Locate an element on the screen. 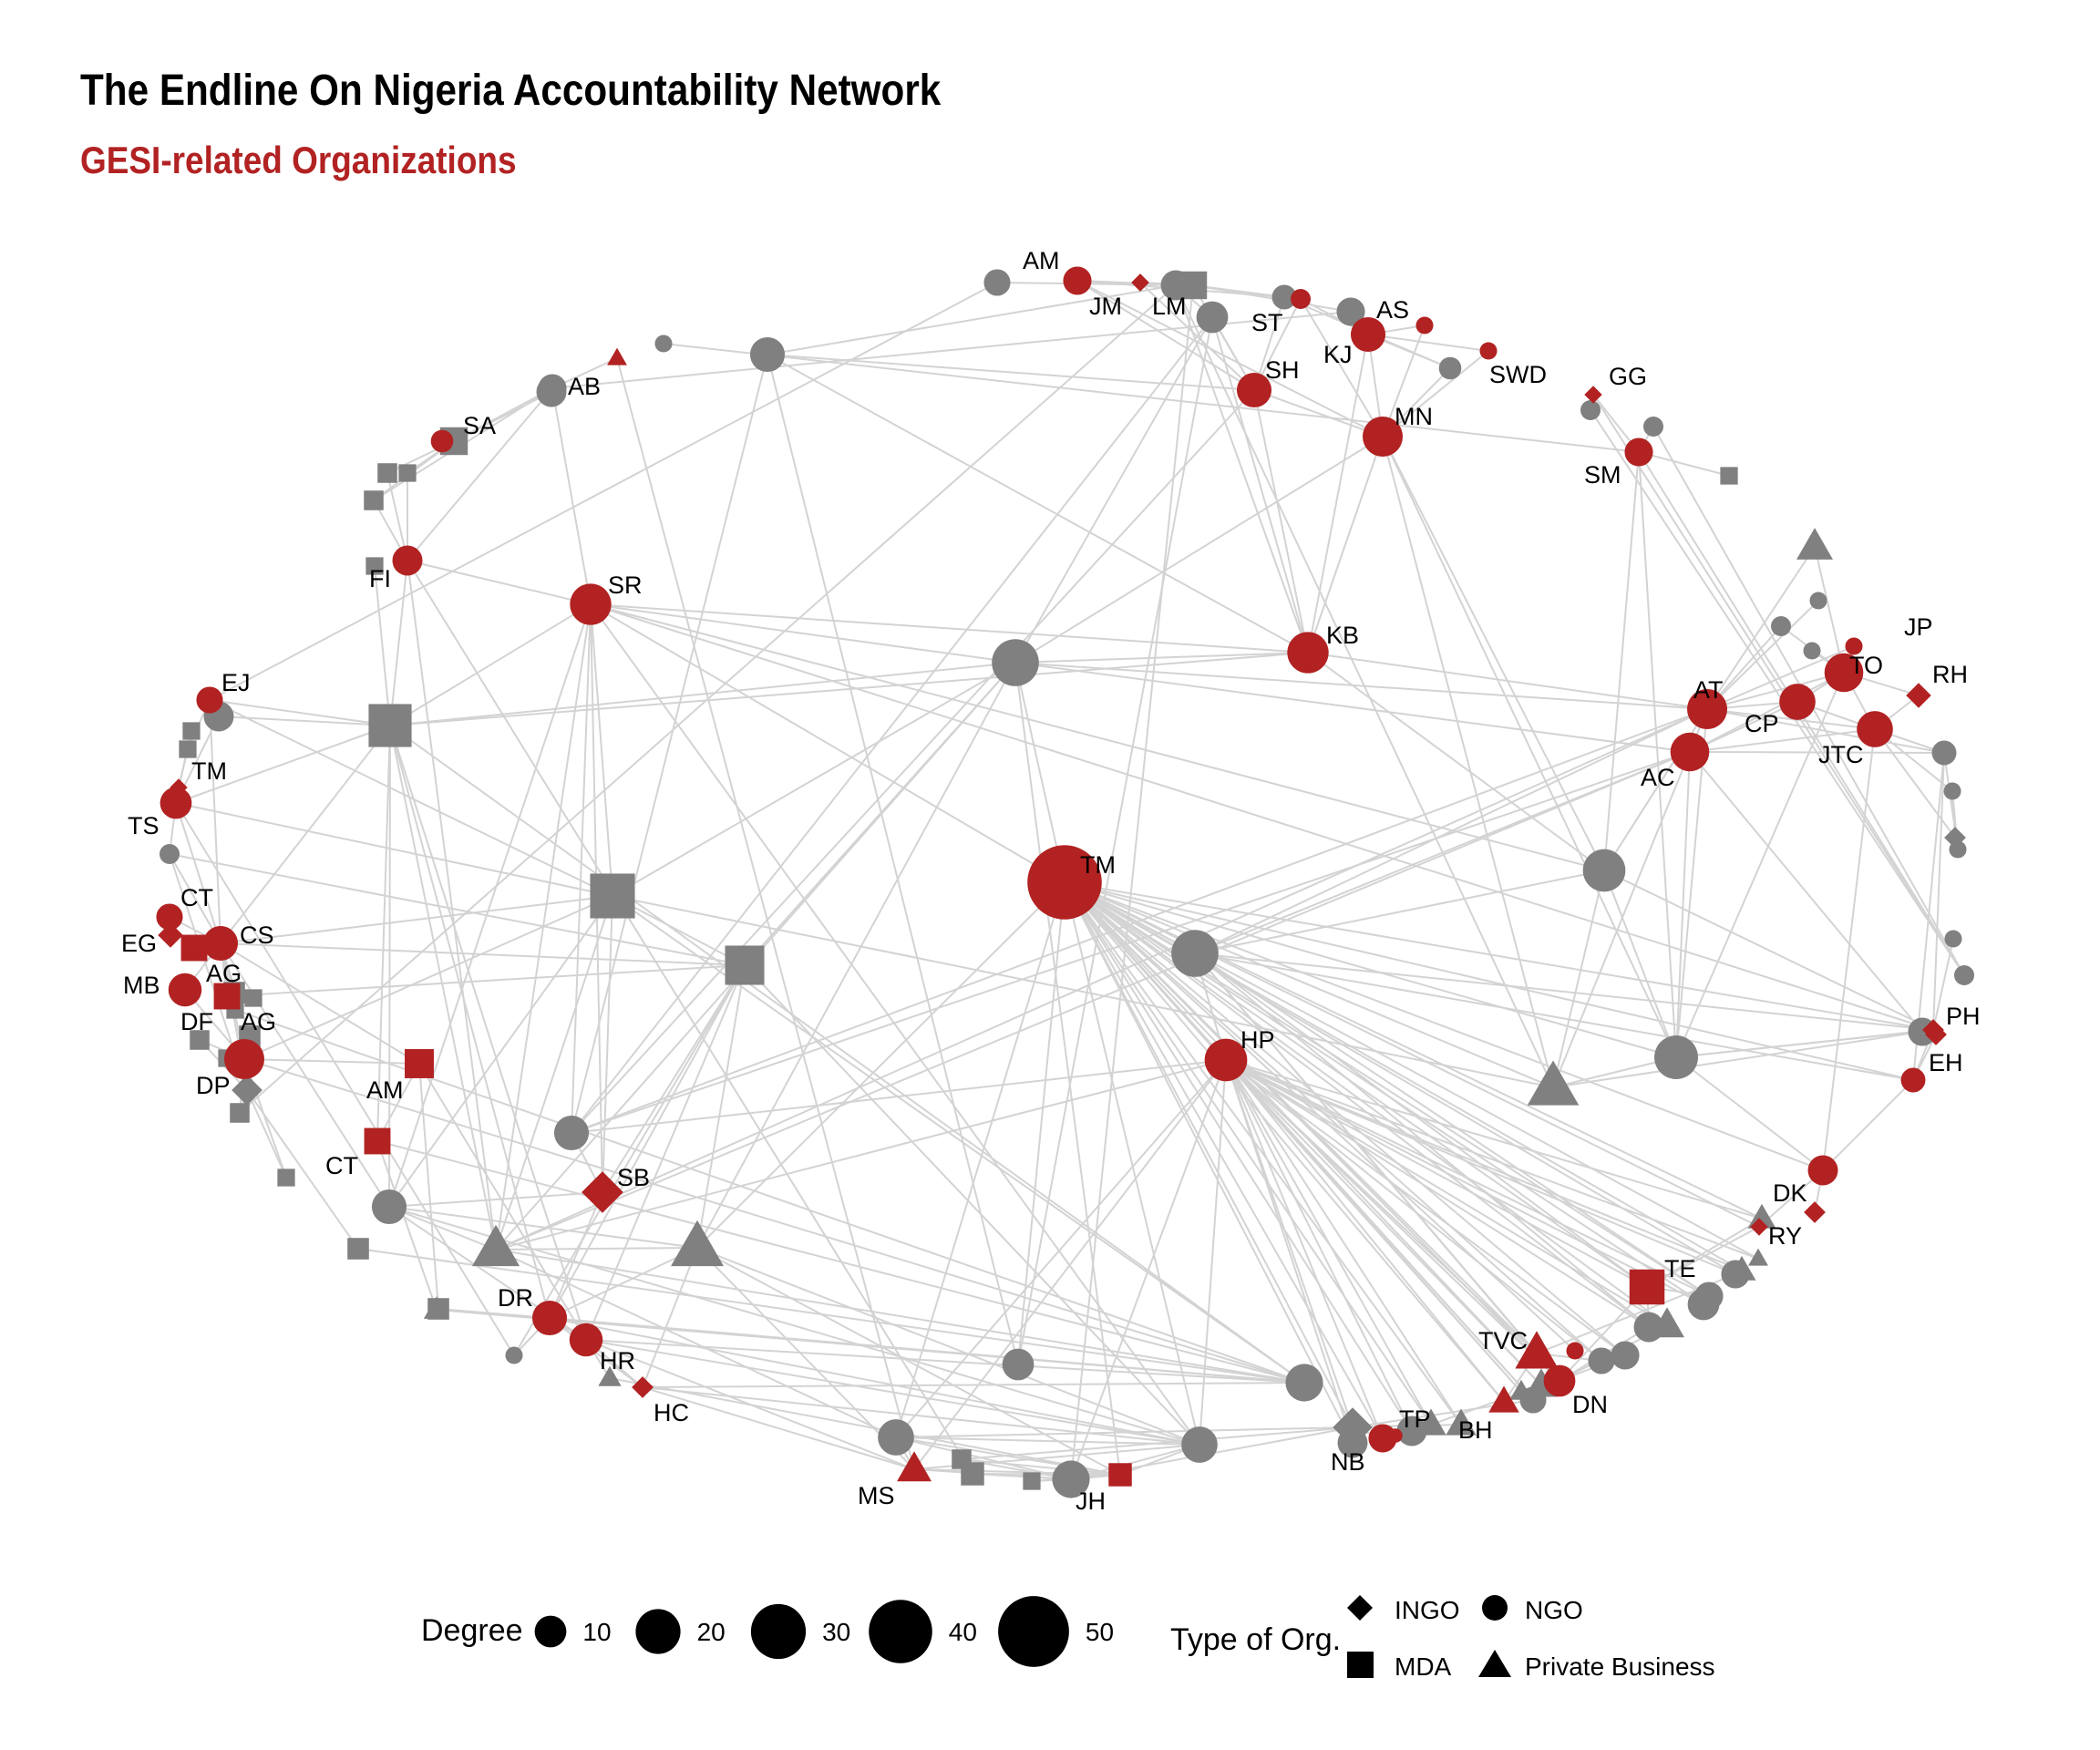 The image size is (2100, 1750). node-g69 is located at coordinates (962, 1459).